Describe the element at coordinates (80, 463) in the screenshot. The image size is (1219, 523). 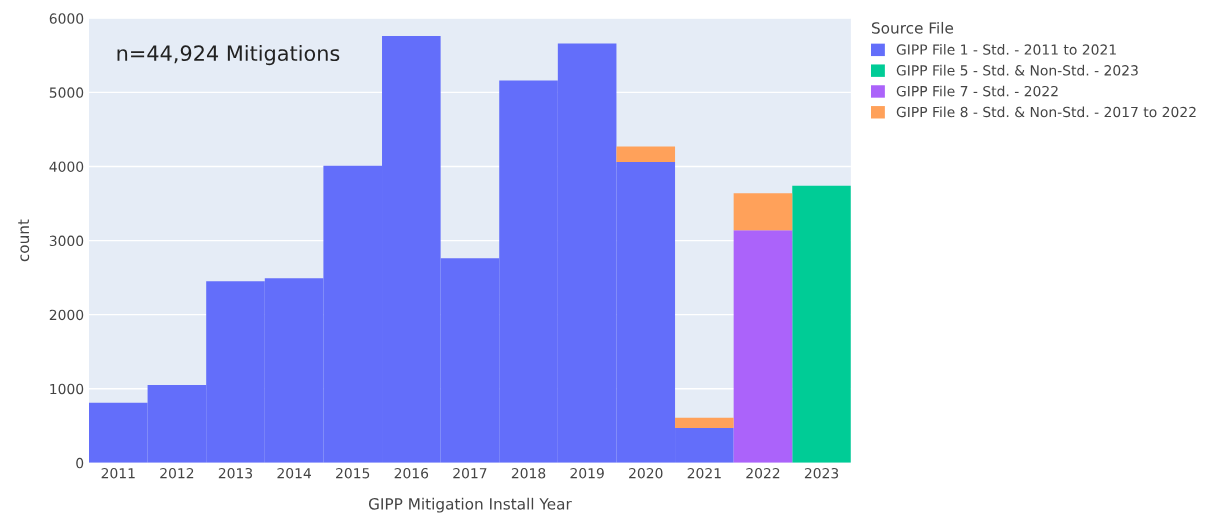
I see `y-tick-label: 0` at that location.